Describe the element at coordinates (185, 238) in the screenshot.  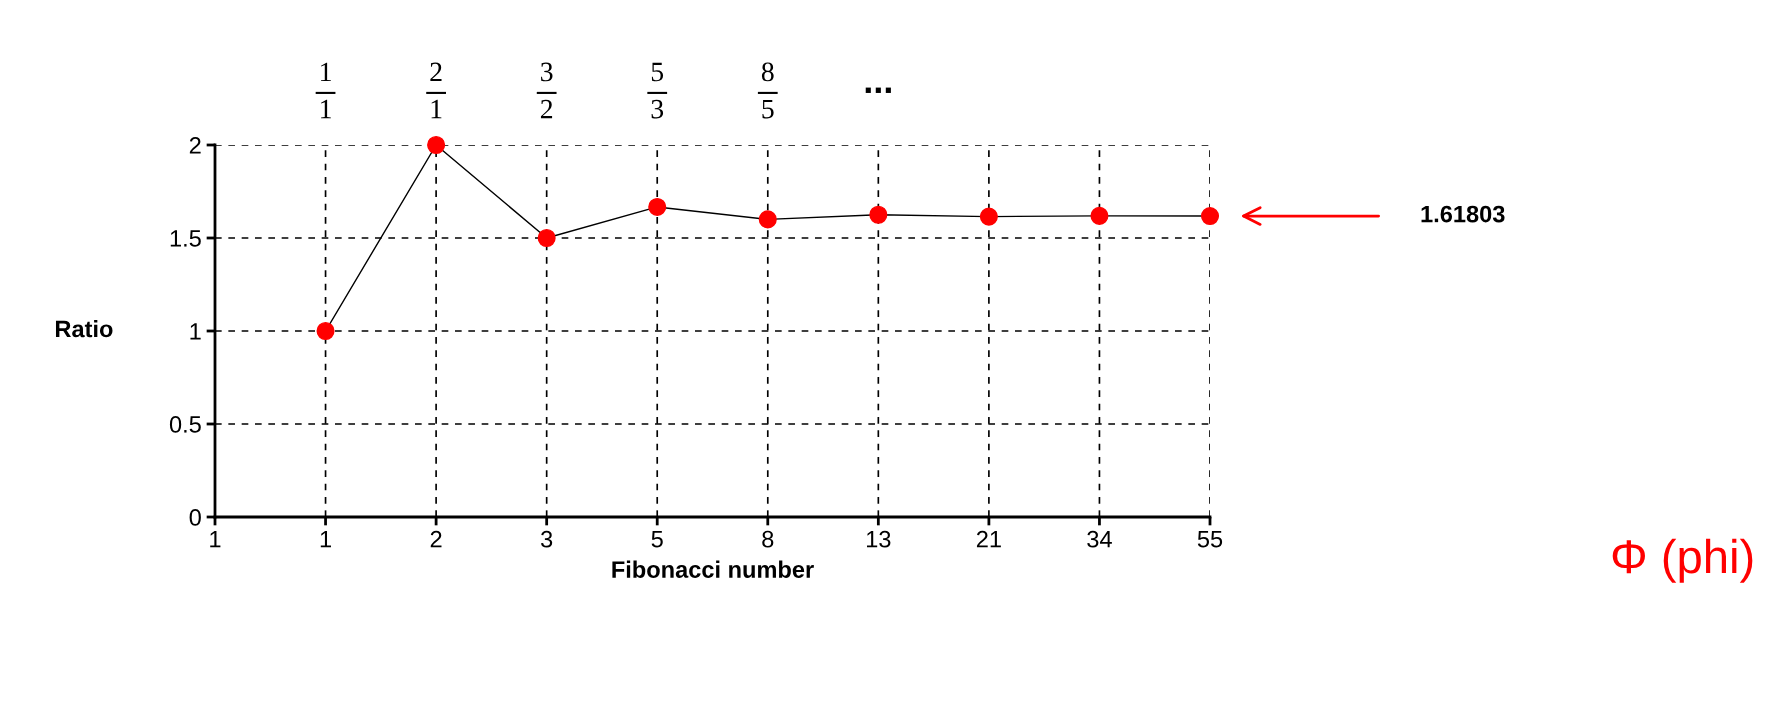
I see `y-tick-label: 1.5` at that location.